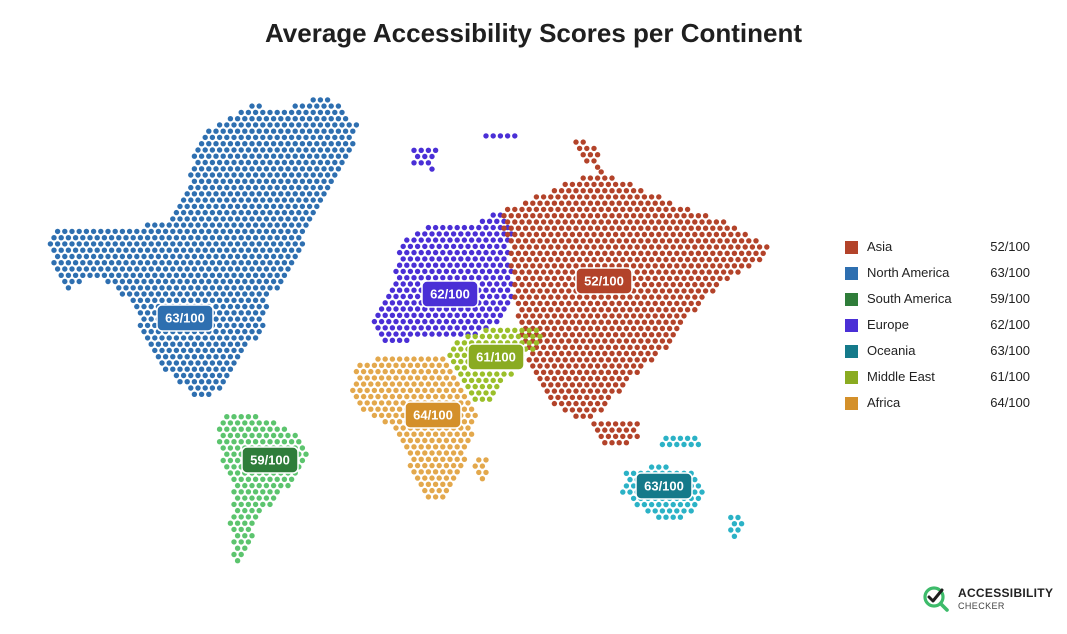 This screenshot has width=1067, height=634. I want to click on score-badge-north-america: 63/100, so click(185, 318).